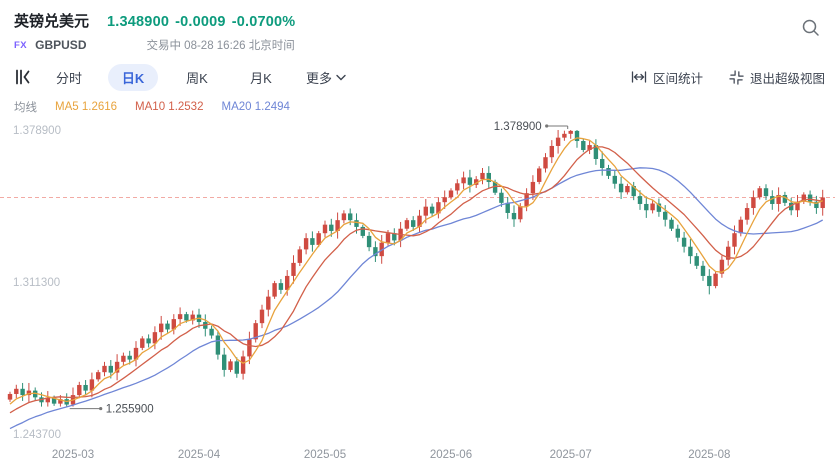  What do you see at coordinates (777, 77) in the screenshot?
I see `exit-superview-button: 退出超级视图` at bounding box center [777, 77].